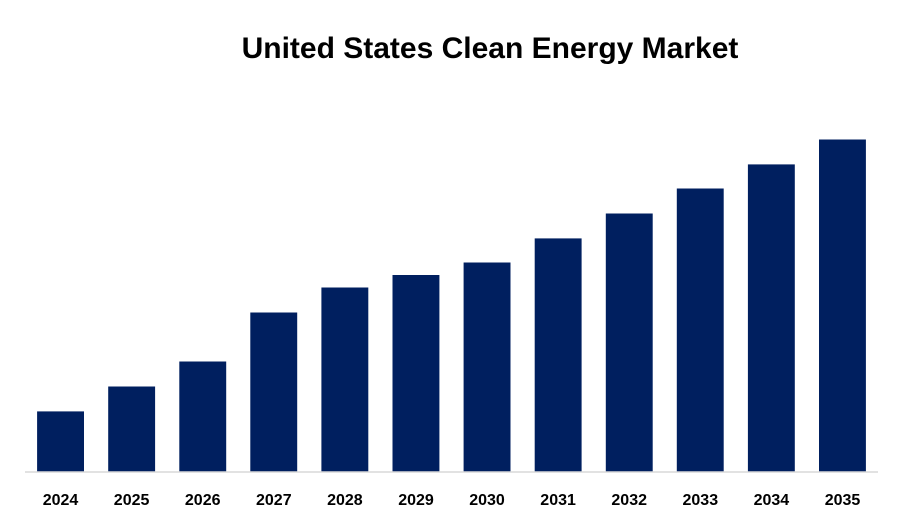 Image resolution: width=900 pixels, height=525 pixels. I want to click on x-tick-label-2031: 2031, so click(558, 500).